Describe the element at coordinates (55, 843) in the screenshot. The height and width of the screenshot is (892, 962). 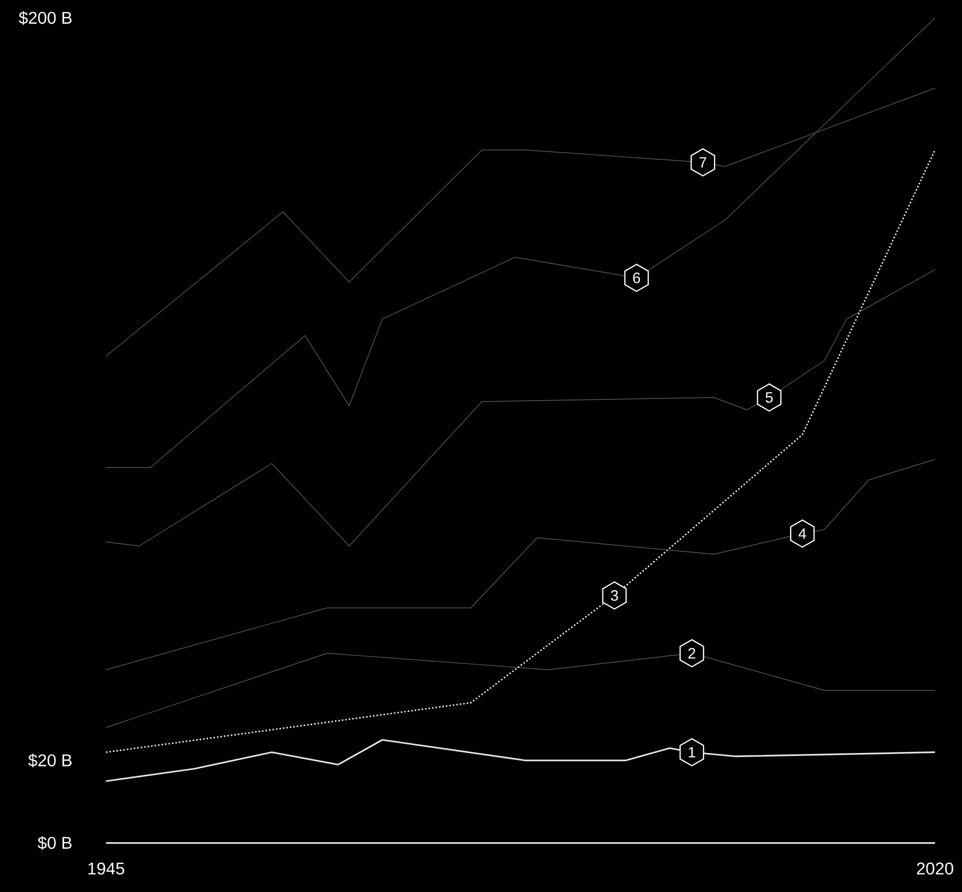
I see `y-tick-label: $0 B` at that location.